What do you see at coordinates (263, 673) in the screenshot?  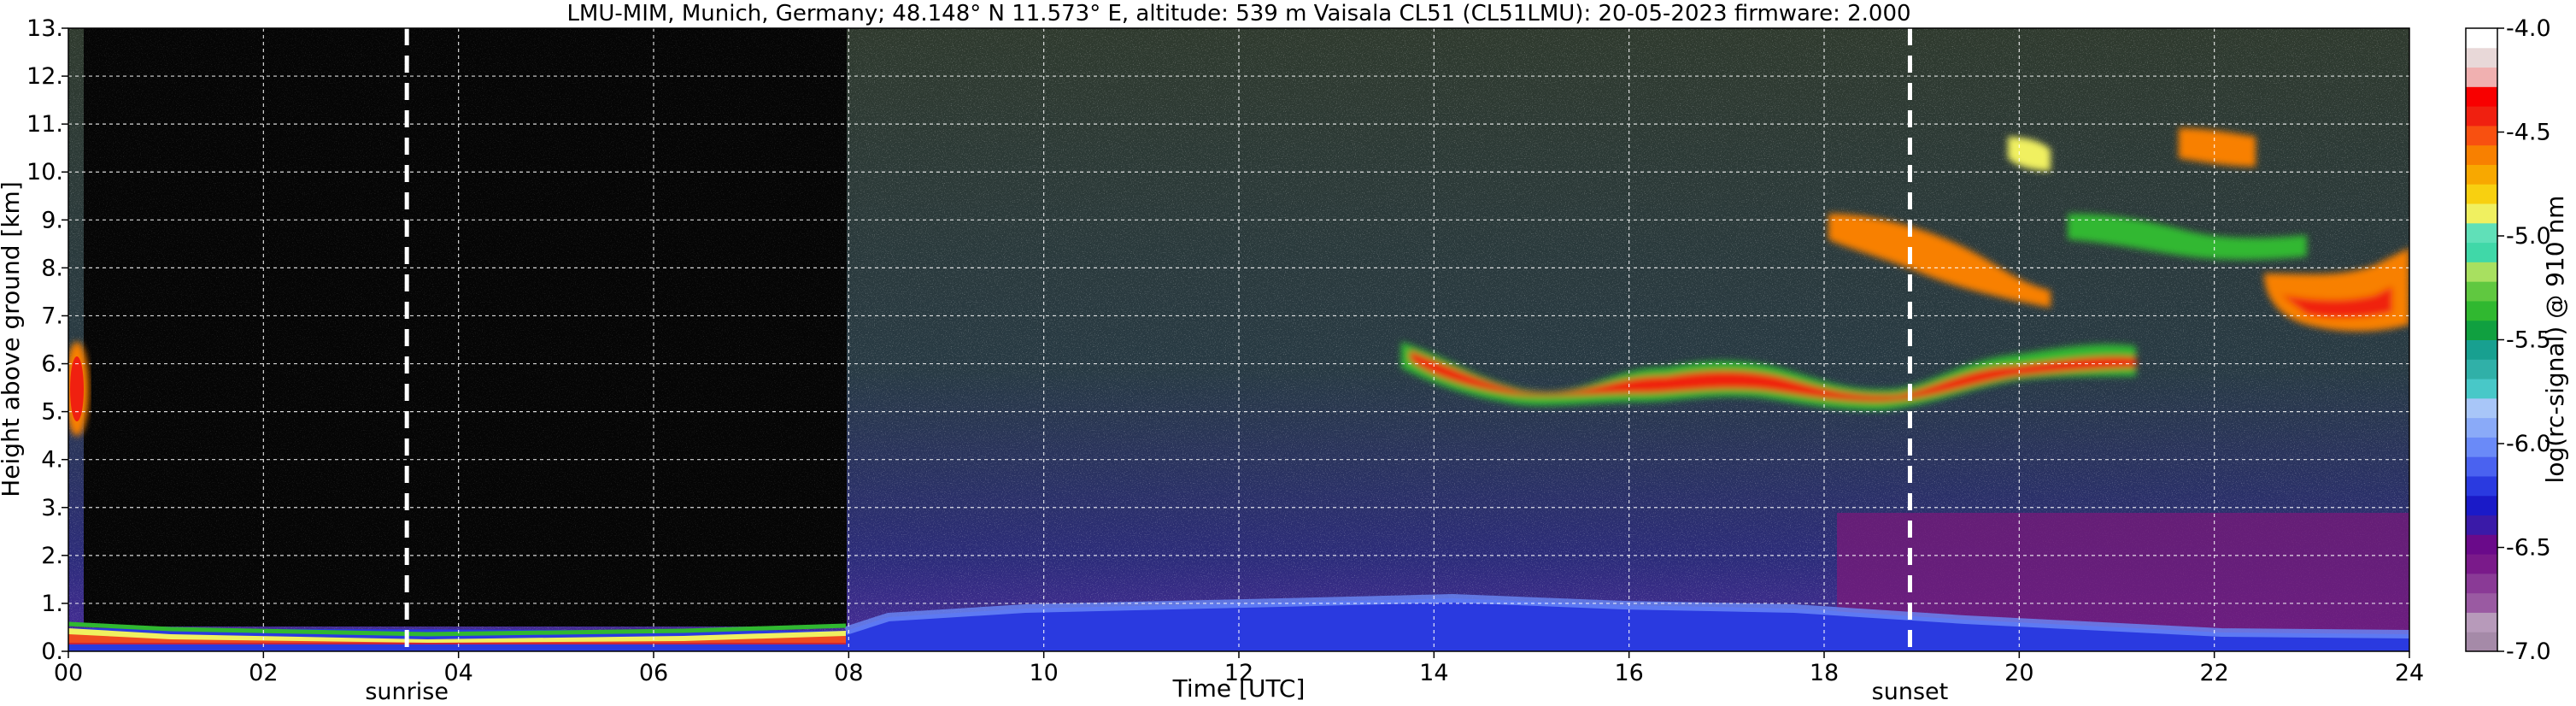 I see `x-tick-label: 02` at bounding box center [263, 673].